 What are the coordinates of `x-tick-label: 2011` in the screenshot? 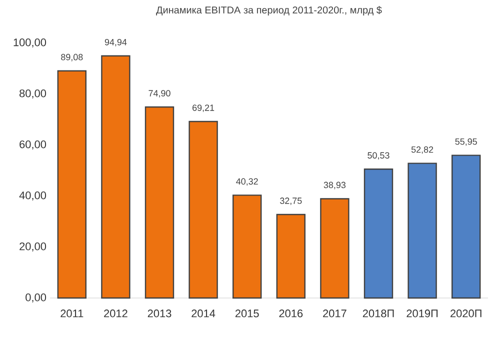 It's located at (72, 314).